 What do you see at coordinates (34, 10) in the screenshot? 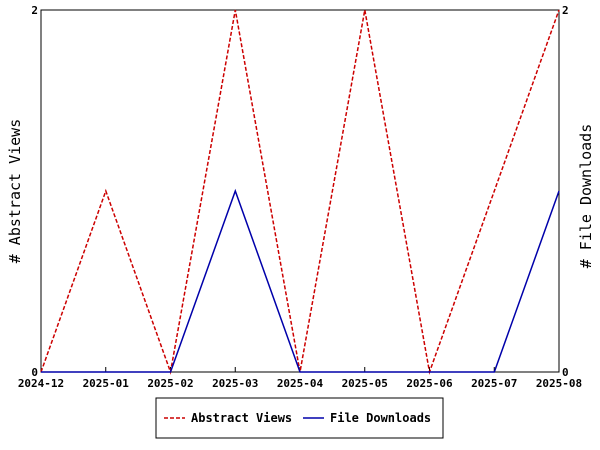
I see `y-left-tick-label: 2` at bounding box center [34, 10].